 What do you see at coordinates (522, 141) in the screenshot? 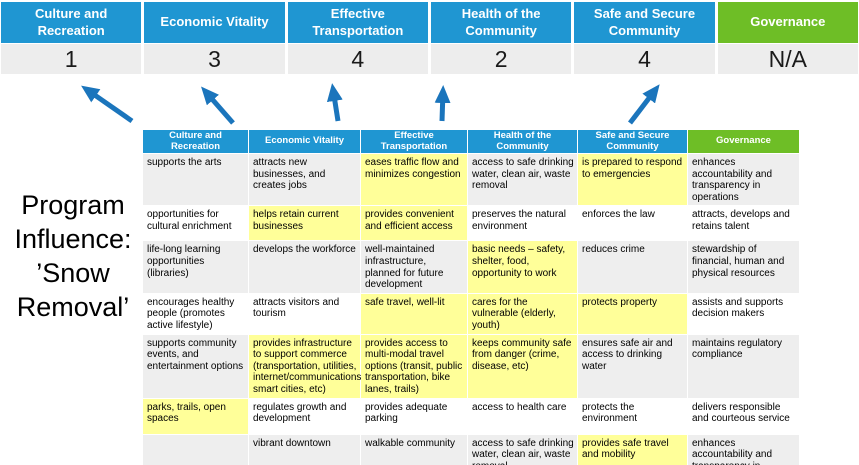
I see `matrix-header-health-of-the-community: Health of the Community` at bounding box center [522, 141].